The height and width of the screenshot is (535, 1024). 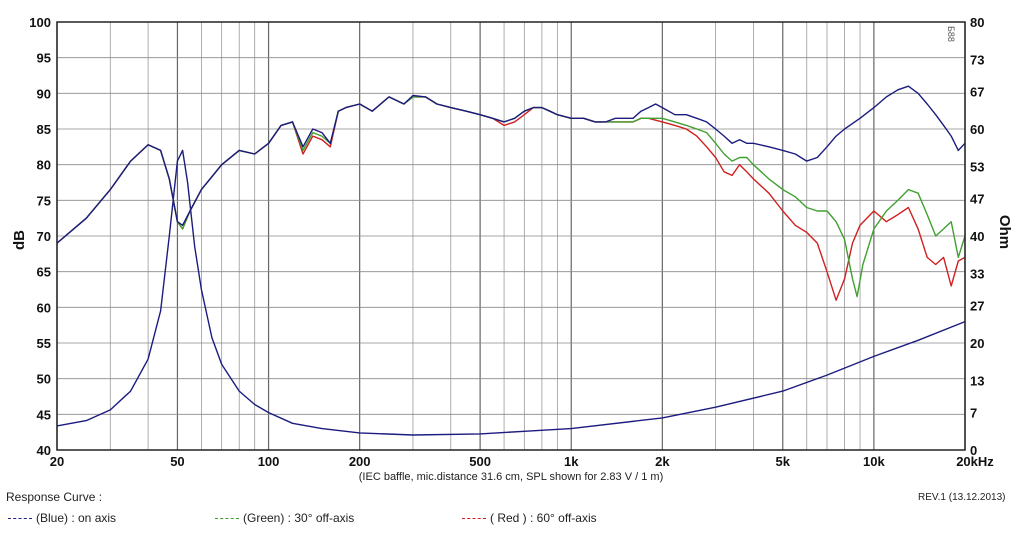 I want to click on y2-tick-label: 60, so click(x=977, y=129).